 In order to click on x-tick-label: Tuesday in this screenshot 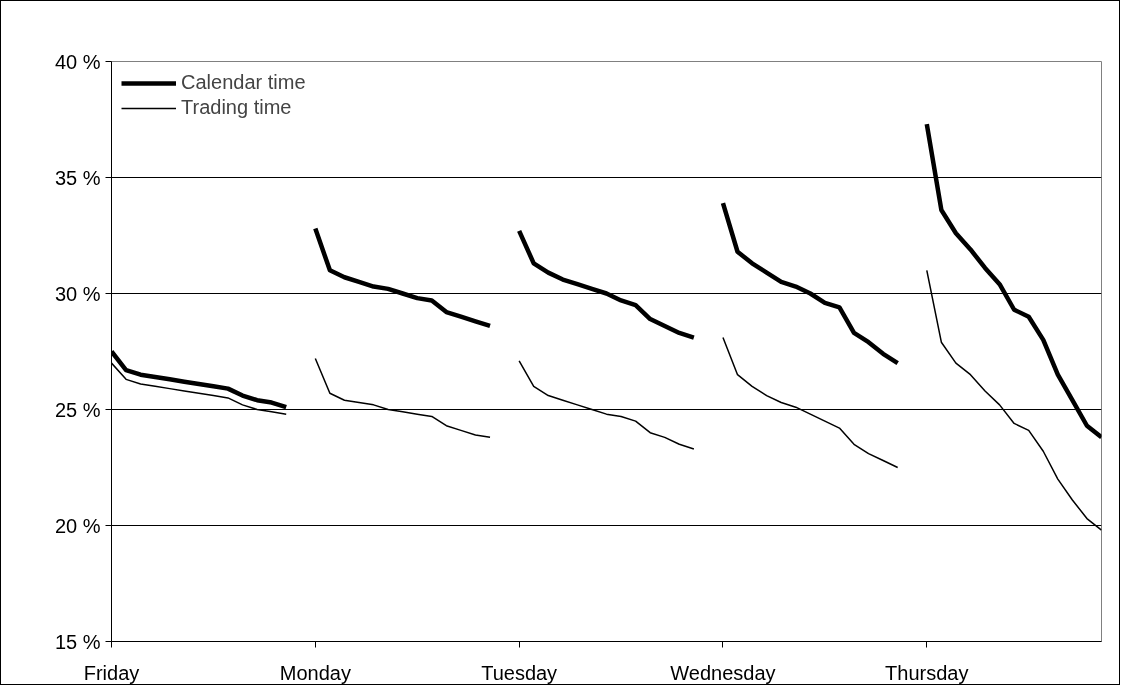, I will do `click(519, 672)`.